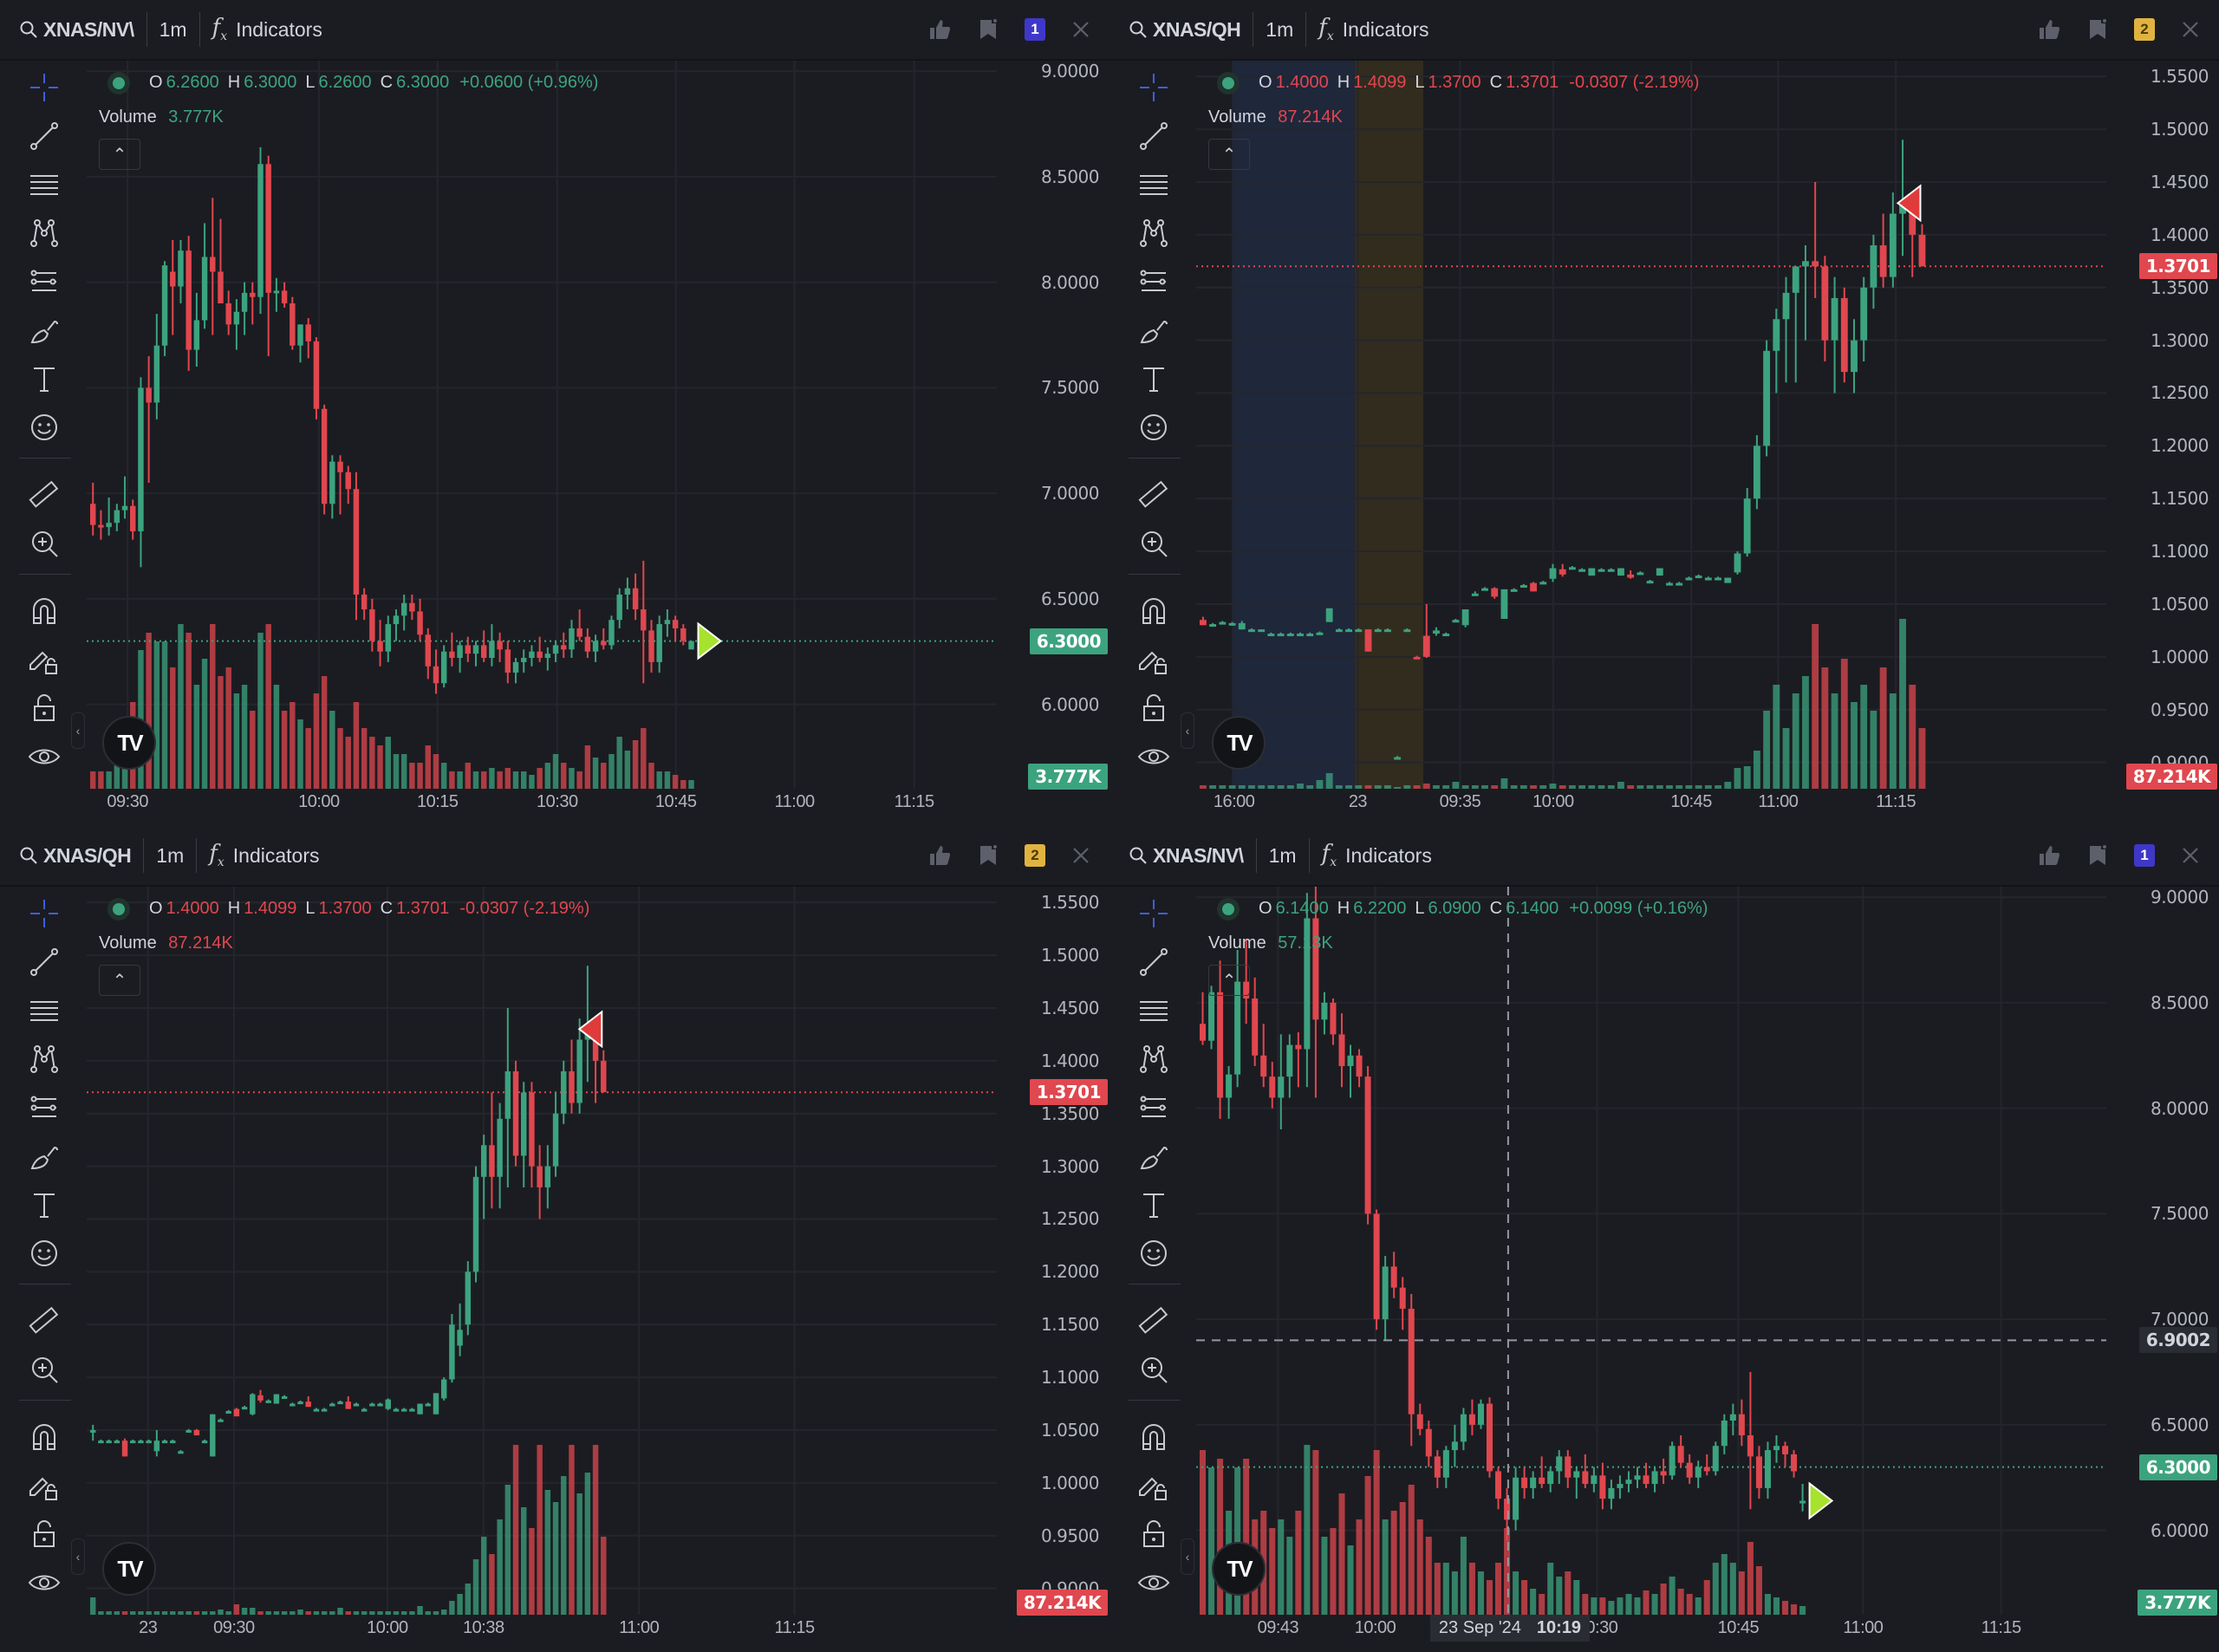 The image size is (2219, 1652). Describe the element at coordinates (1183, 855) in the screenshot. I see `symbol-search-button: XNAS/NV\` at that location.